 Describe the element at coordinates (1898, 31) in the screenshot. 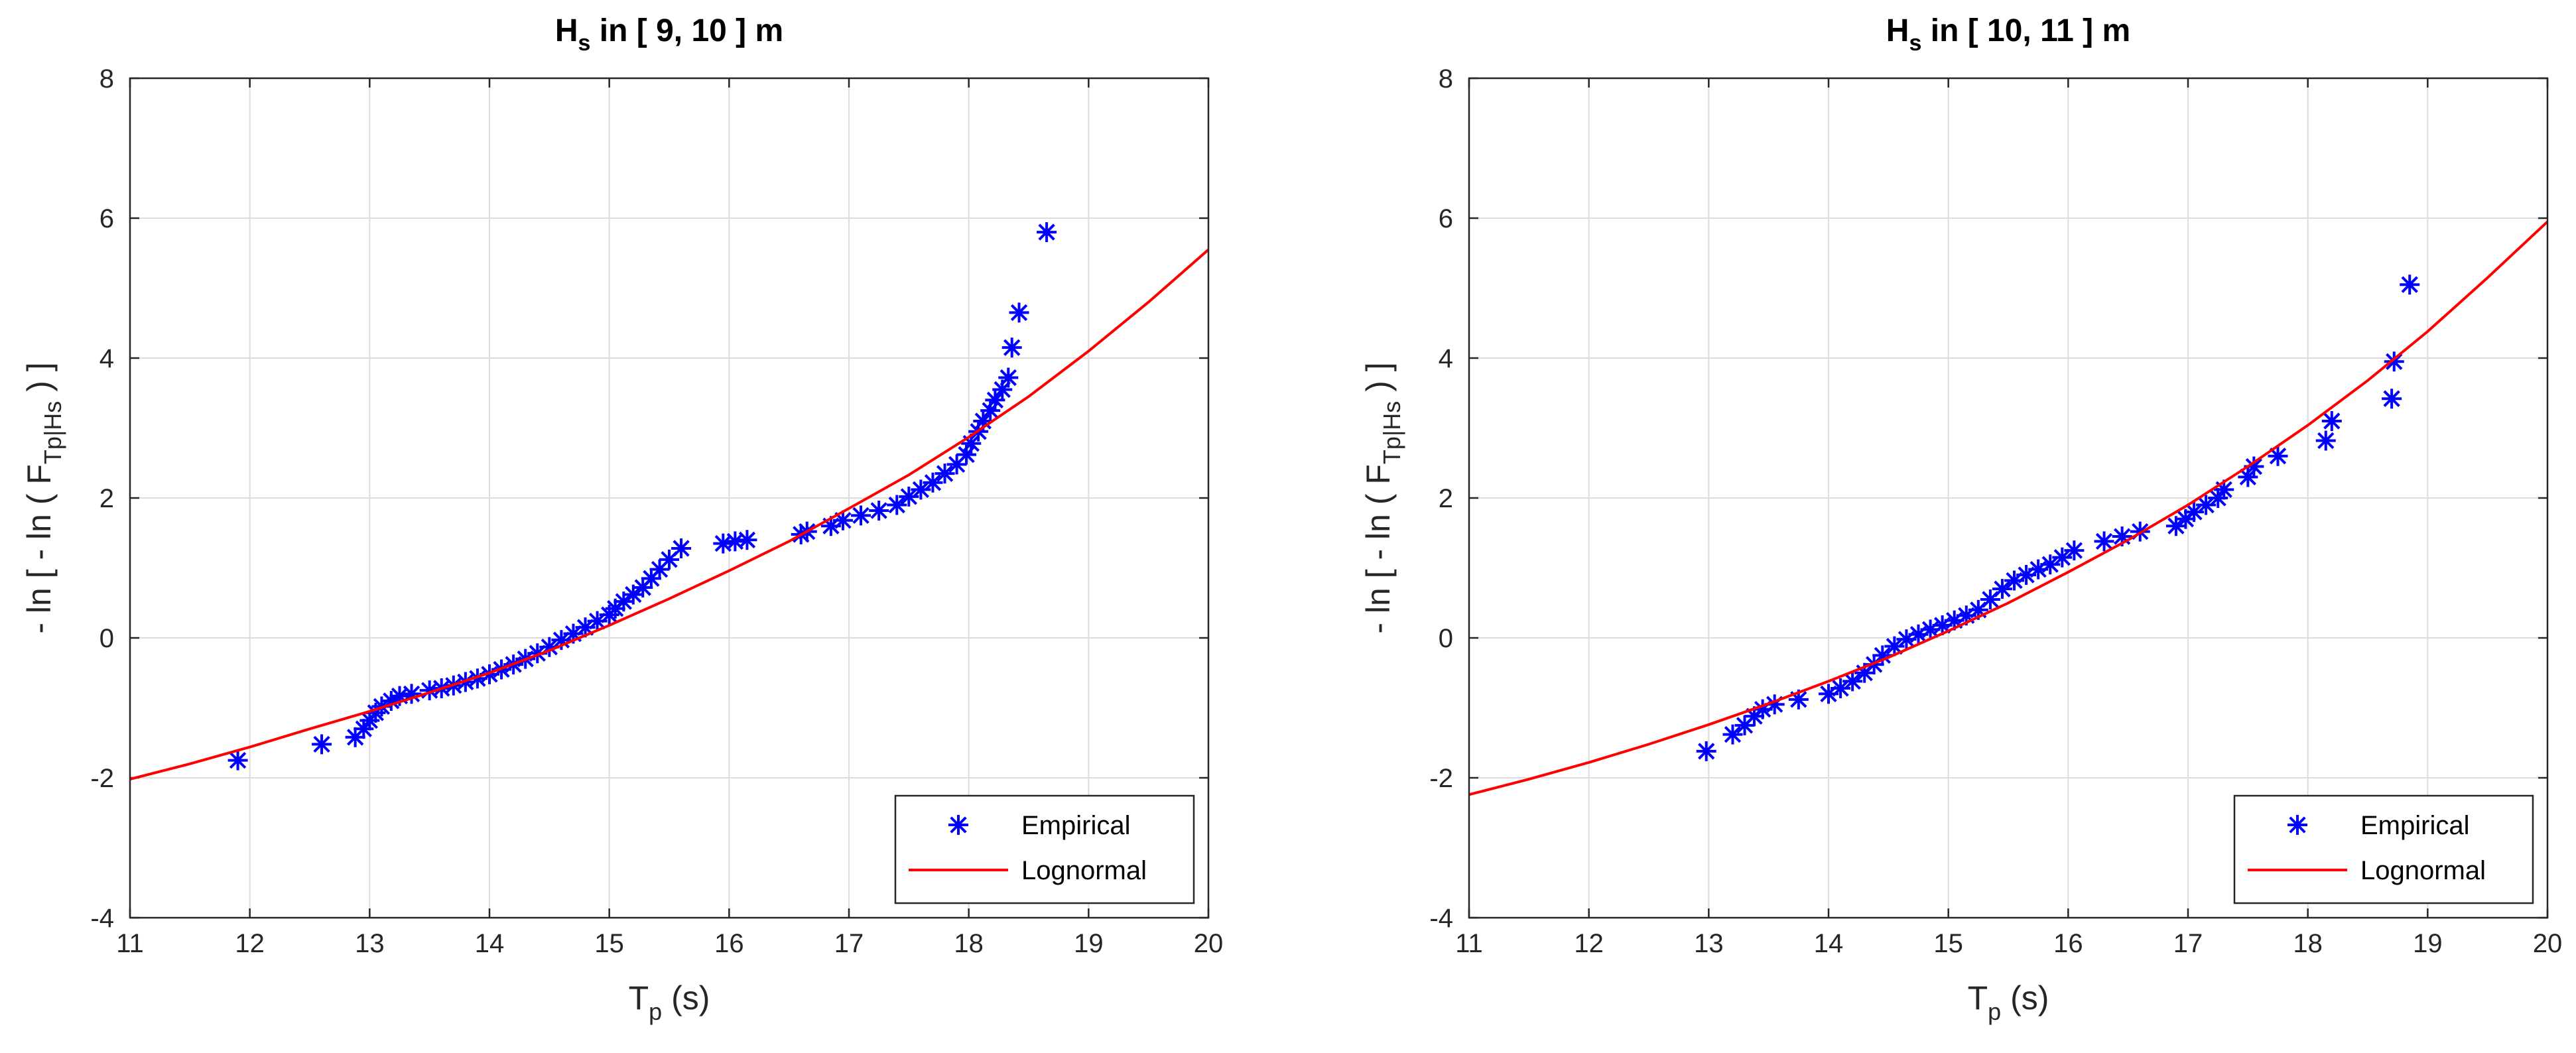

I see `title-main: H` at that location.